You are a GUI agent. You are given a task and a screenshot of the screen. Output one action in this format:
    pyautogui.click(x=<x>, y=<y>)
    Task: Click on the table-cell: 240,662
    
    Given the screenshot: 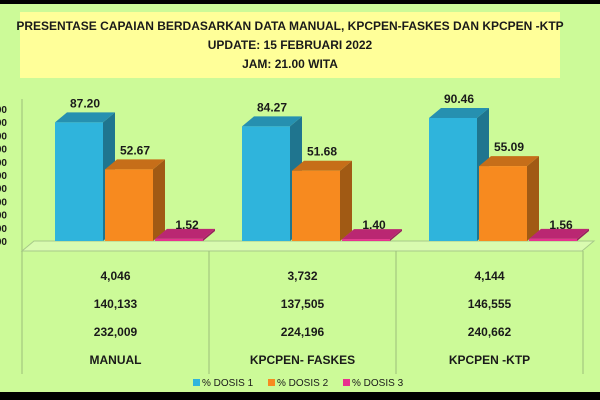 What is the action you would take?
    pyautogui.click(x=490, y=332)
    